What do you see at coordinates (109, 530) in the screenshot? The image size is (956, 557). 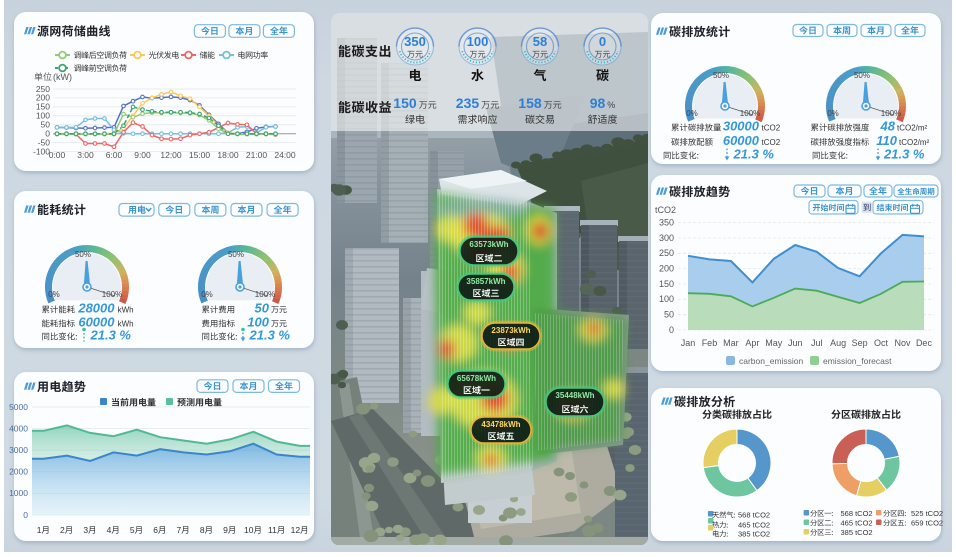 I see `svg-text: 4` at bounding box center [109, 530].